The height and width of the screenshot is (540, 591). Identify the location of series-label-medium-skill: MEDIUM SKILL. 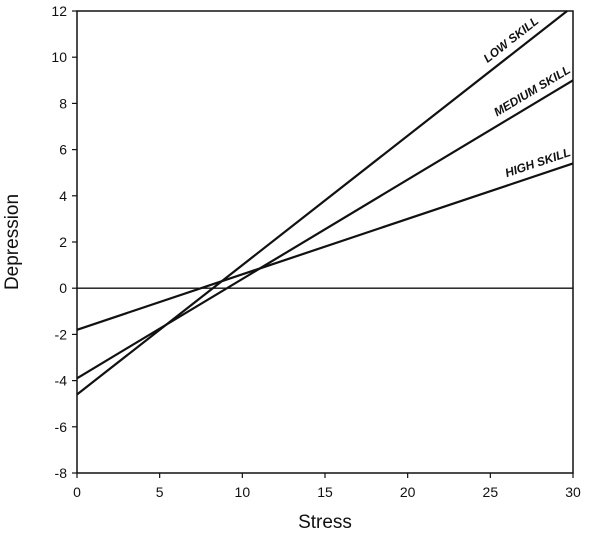
(532, 91).